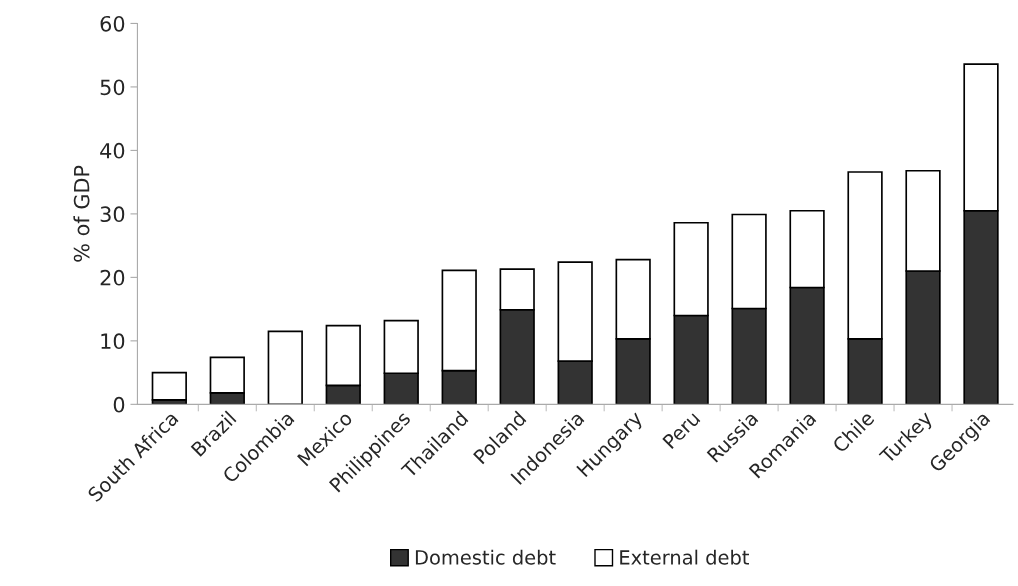  What do you see at coordinates (112, 277) in the screenshot?
I see `y-tick-label: 20` at bounding box center [112, 277].